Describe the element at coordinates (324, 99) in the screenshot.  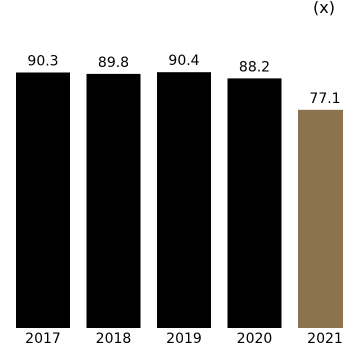
I see `data-label-2021: 77.1` at that location.